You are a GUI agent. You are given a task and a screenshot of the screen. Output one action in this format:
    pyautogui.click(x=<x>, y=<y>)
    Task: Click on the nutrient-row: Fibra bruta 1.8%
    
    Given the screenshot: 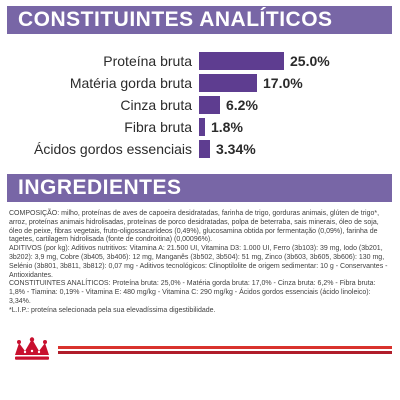 What is the action you would take?
    pyautogui.click(x=200, y=127)
    